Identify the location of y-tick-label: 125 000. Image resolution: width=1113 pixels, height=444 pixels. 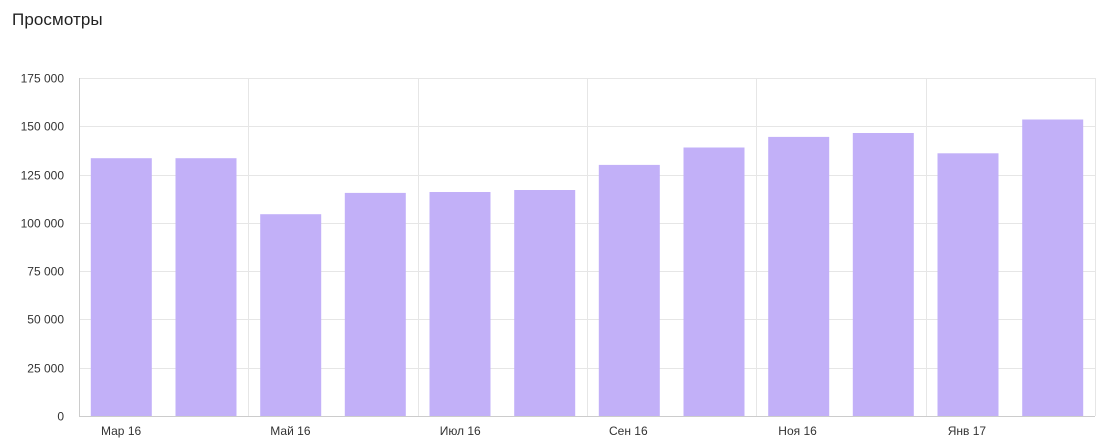
(43, 176).